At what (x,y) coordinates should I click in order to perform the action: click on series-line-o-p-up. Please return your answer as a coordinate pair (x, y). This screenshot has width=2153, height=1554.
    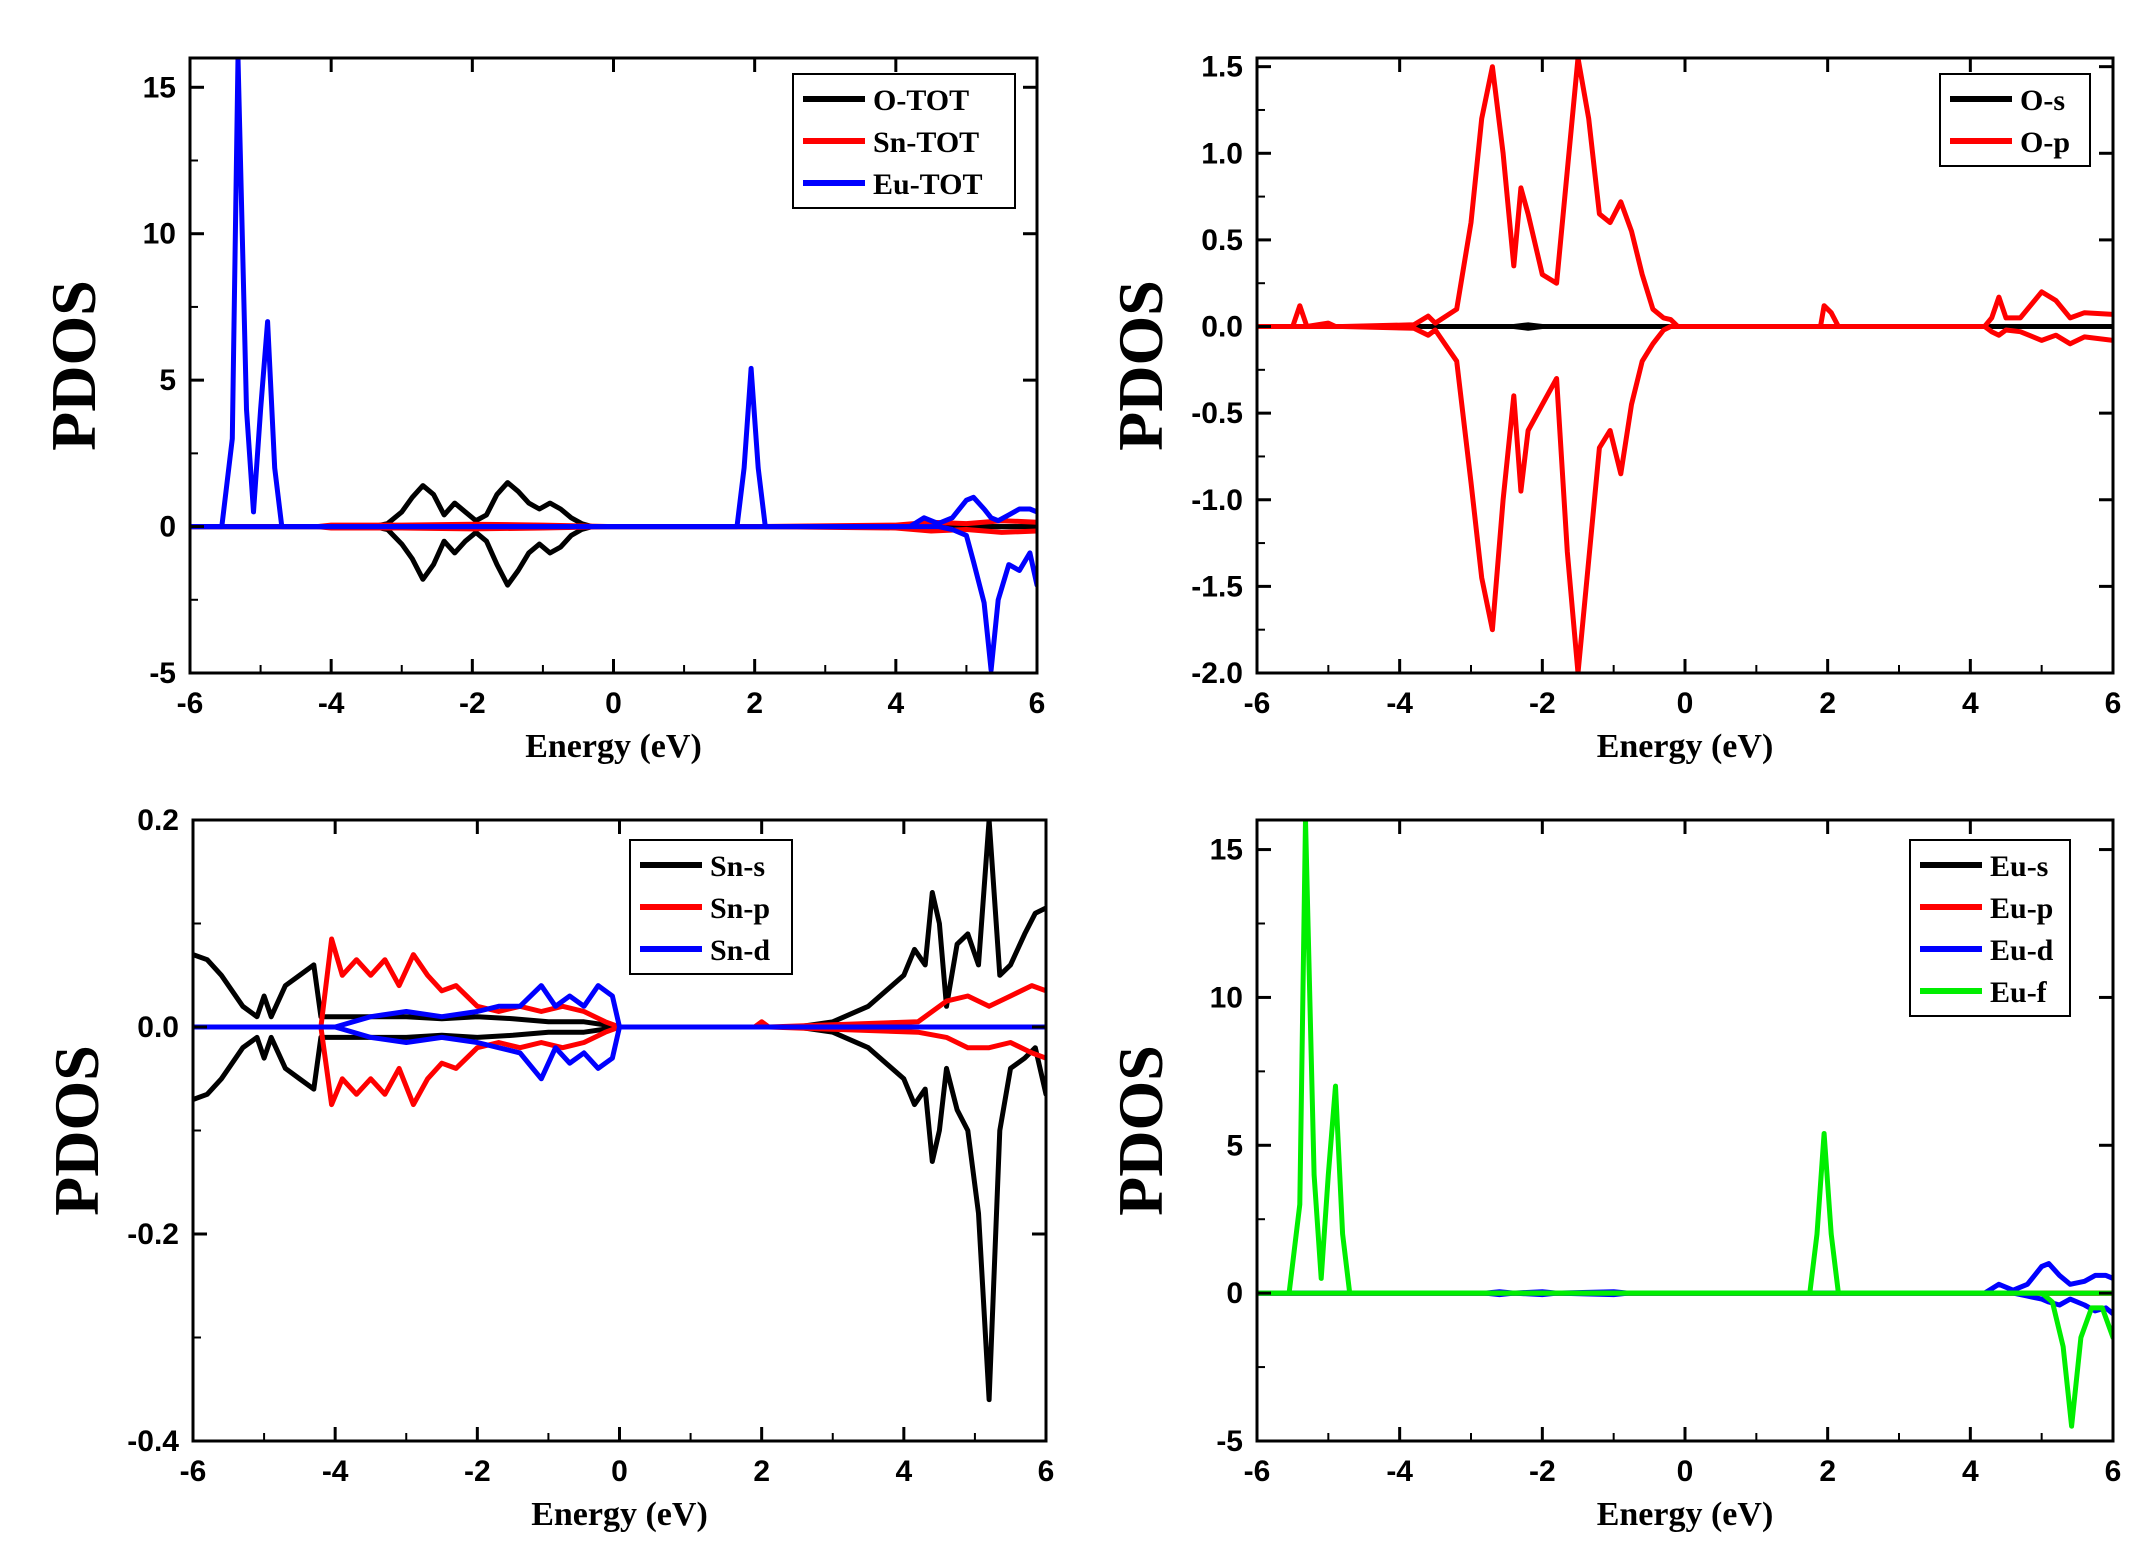
    Looking at the image, I should click on (1685, 193).